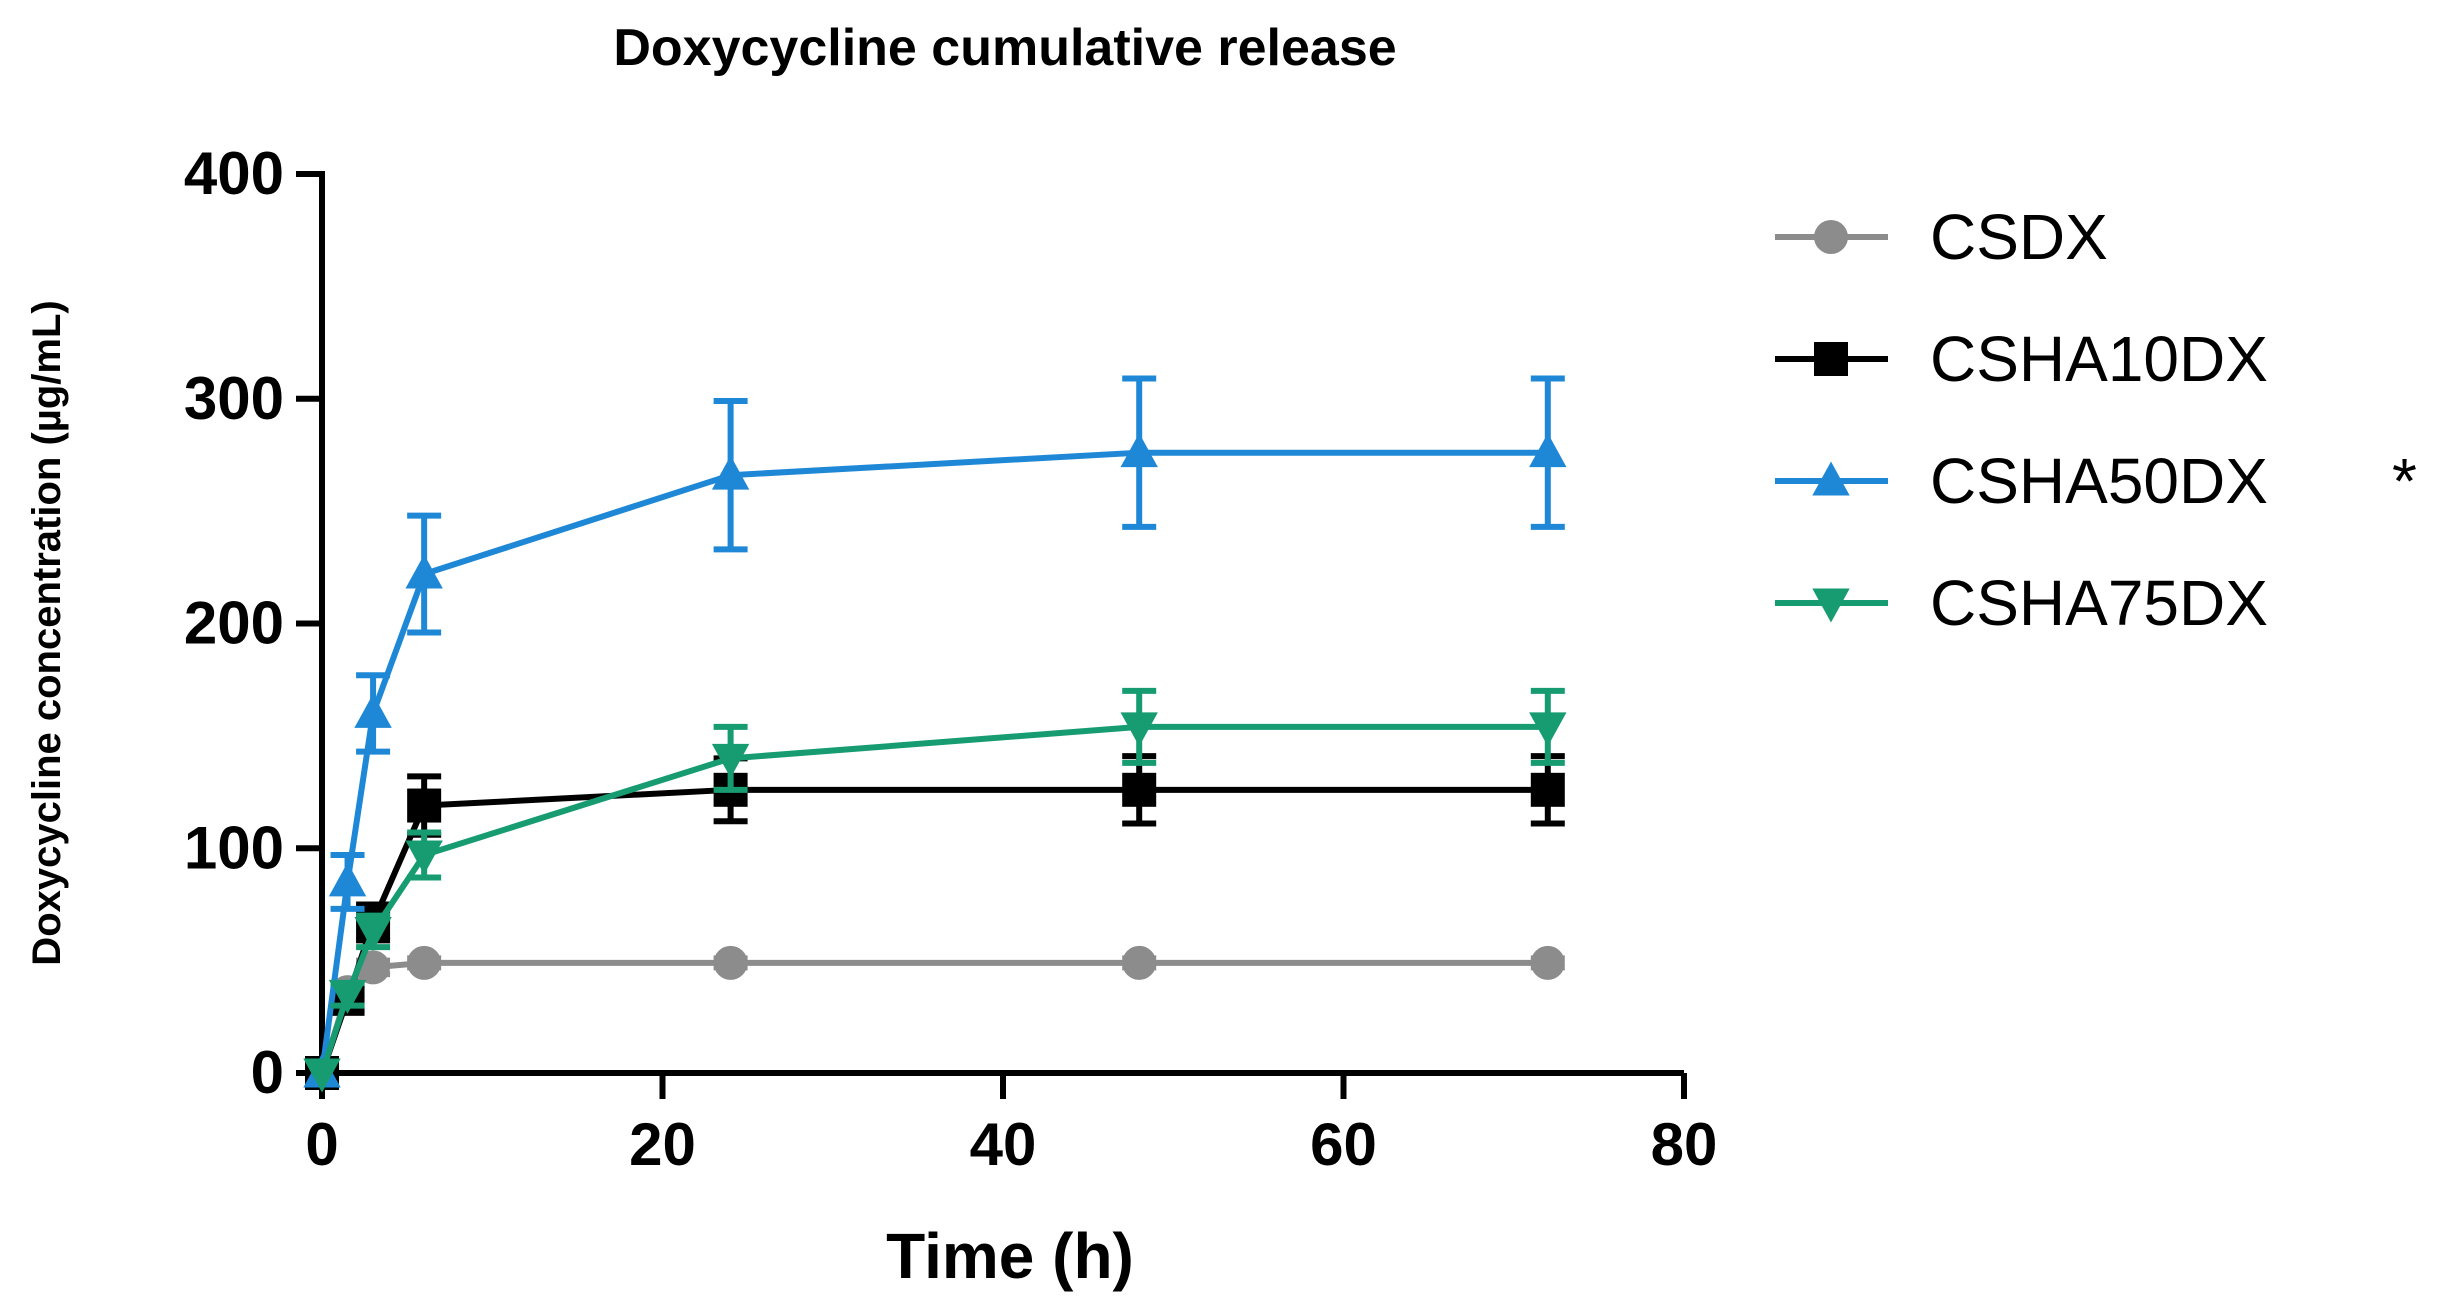  What do you see at coordinates (234, 173) in the screenshot?
I see `y-tick-label: 400` at bounding box center [234, 173].